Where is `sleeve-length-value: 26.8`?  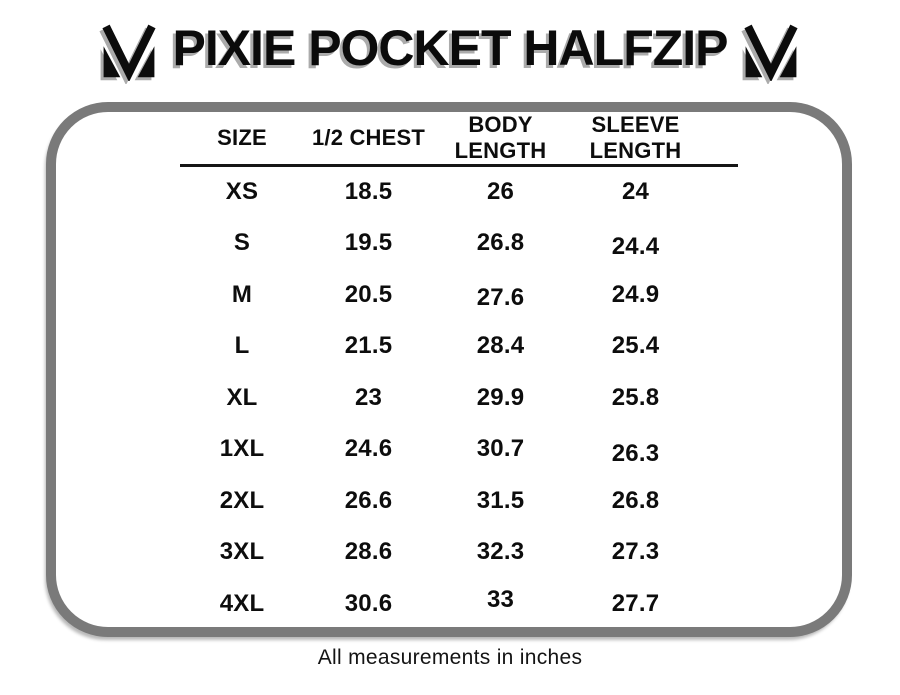
sleeve-length-value: 26.8 is located at coordinates (635, 500).